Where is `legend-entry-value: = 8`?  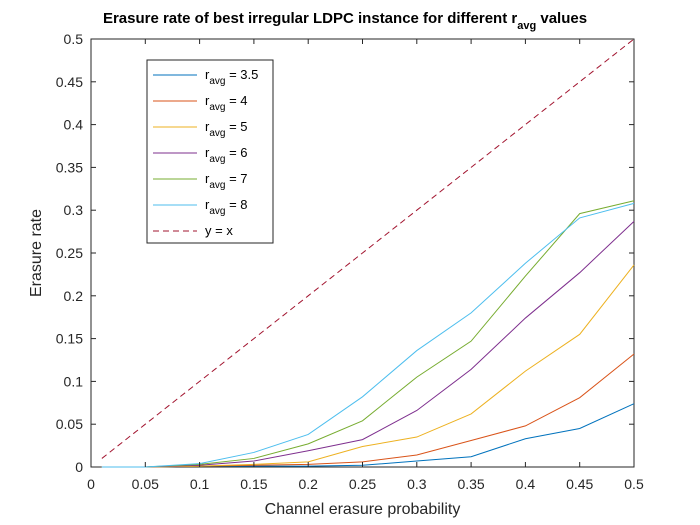
legend-entry-value: = 8 is located at coordinates (236, 204).